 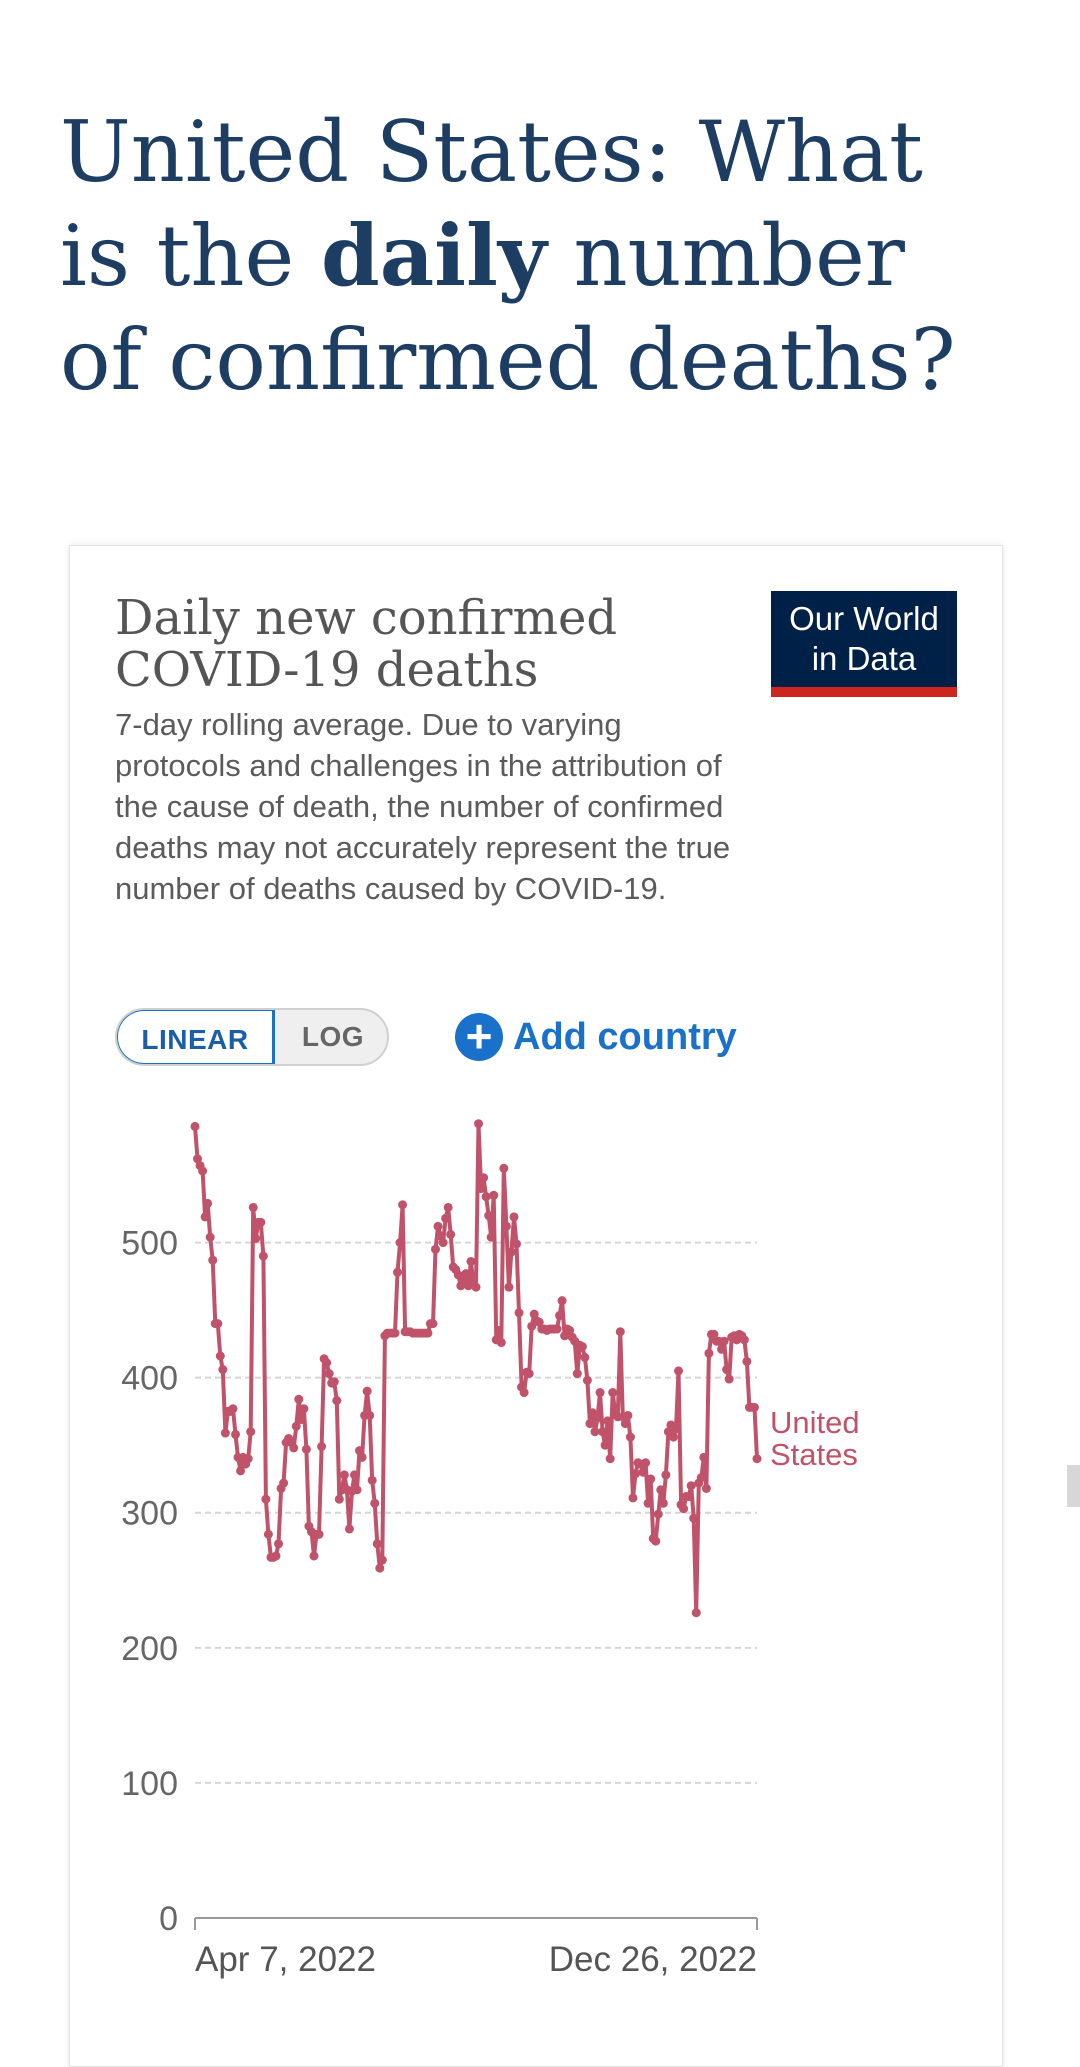 What do you see at coordinates (333, 1036) in the screenshot?
I see `log-scale-button: LOG` at bounding box center [333, 1036].